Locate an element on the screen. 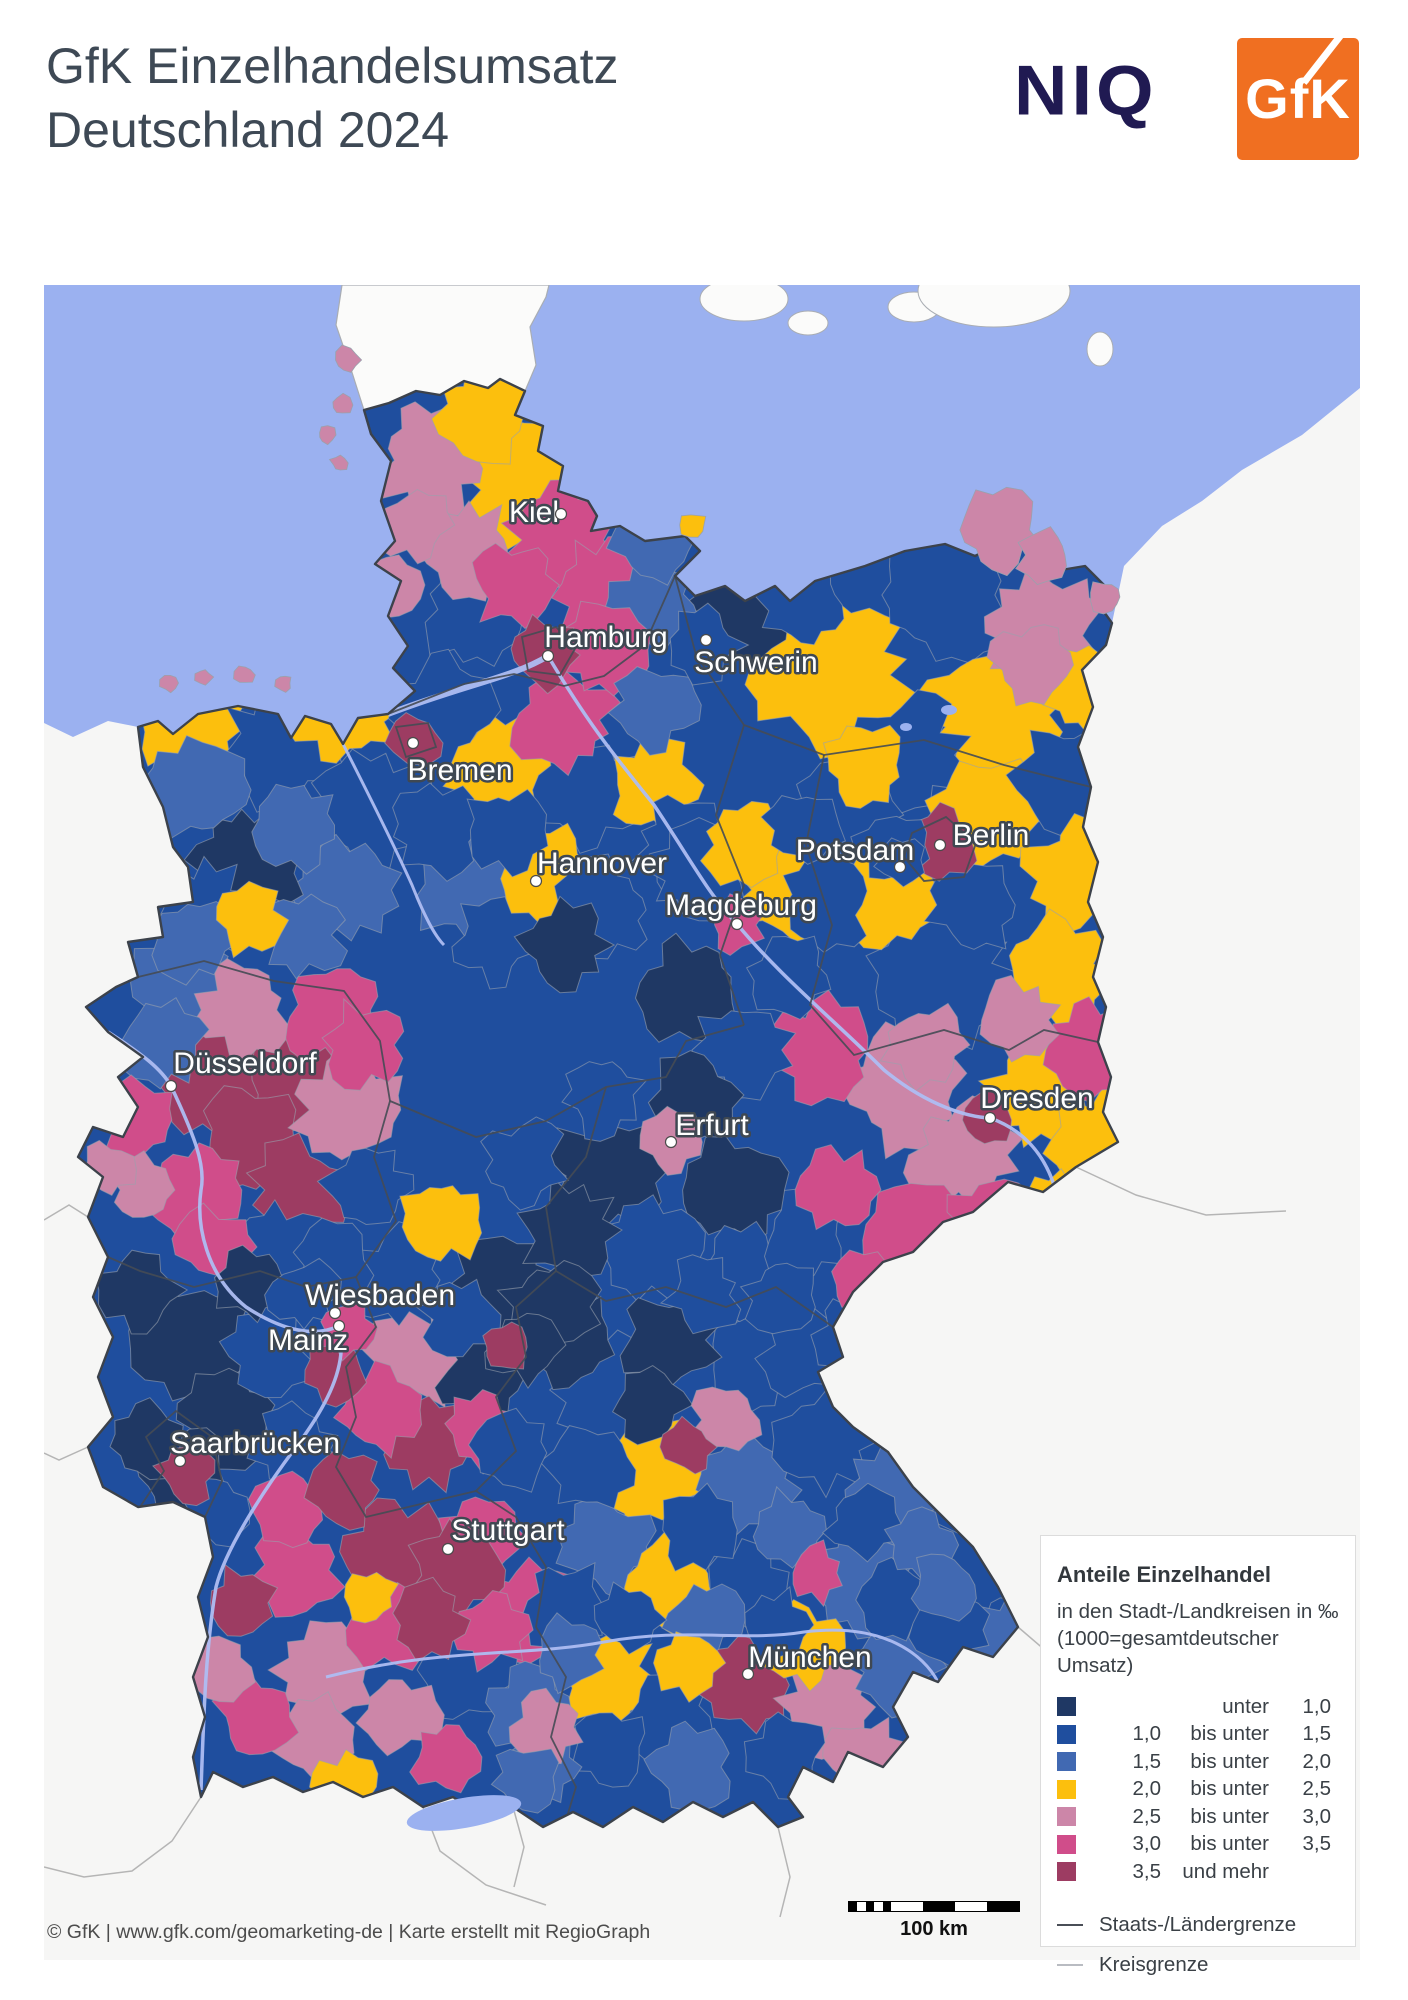  city-label-düsseldorf: Düsseldorf is located at coordinates (245, 1063).